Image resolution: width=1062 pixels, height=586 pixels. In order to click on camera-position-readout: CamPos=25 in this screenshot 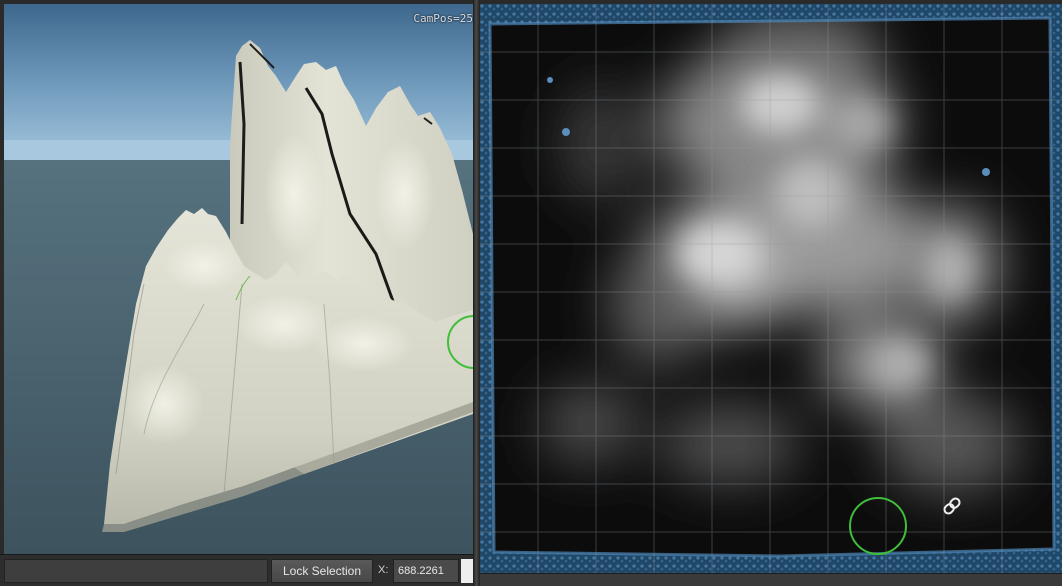, I will do `click(443, 18)`.